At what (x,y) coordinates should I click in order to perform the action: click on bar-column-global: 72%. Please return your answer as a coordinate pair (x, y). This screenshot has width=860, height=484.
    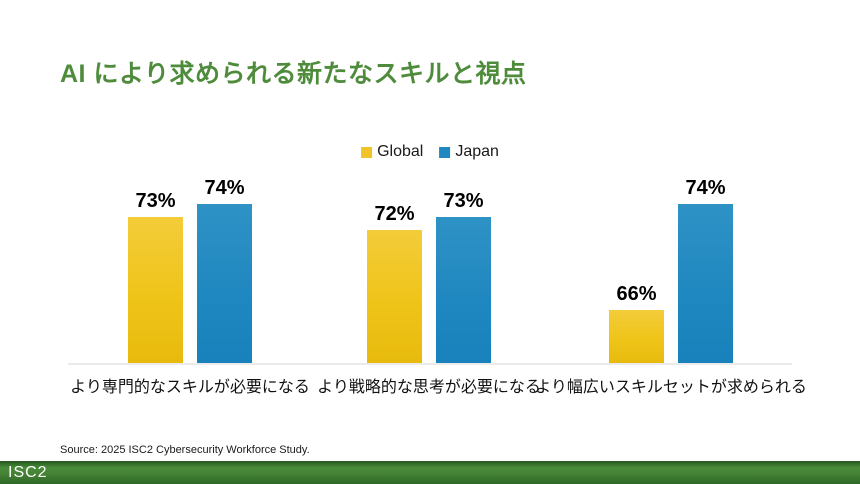
    Looking at the image, I should click on (394, 283).